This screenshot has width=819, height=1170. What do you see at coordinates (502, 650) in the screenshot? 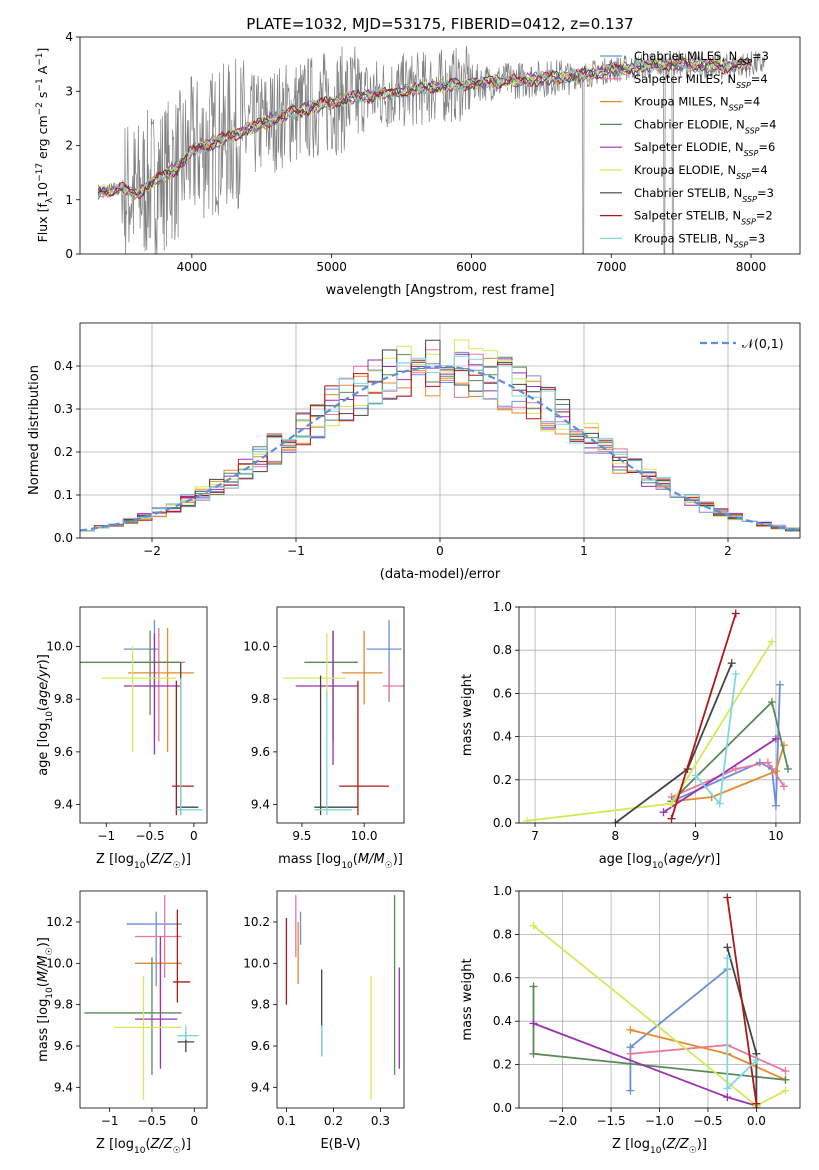
I see `y-tick-label: 0.8` at bounding box center [502, 650].